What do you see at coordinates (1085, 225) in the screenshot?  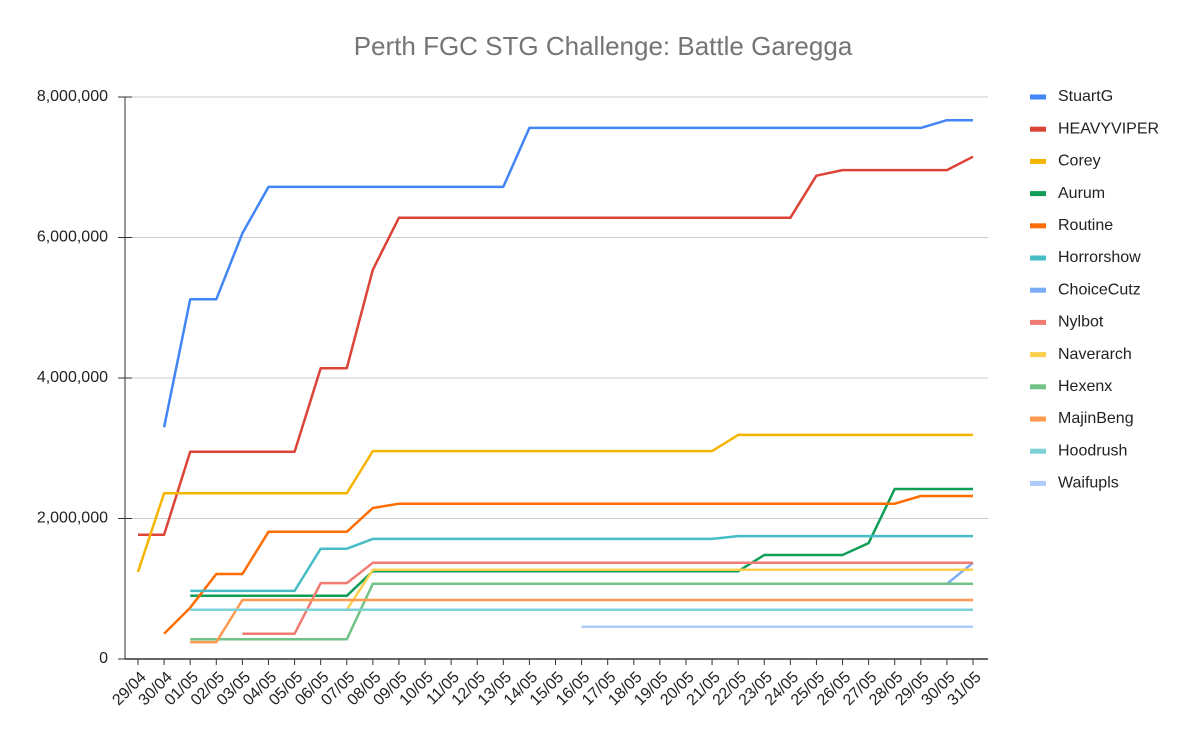 I see `legend-label: Routine` at bounding box center [1085, 225].